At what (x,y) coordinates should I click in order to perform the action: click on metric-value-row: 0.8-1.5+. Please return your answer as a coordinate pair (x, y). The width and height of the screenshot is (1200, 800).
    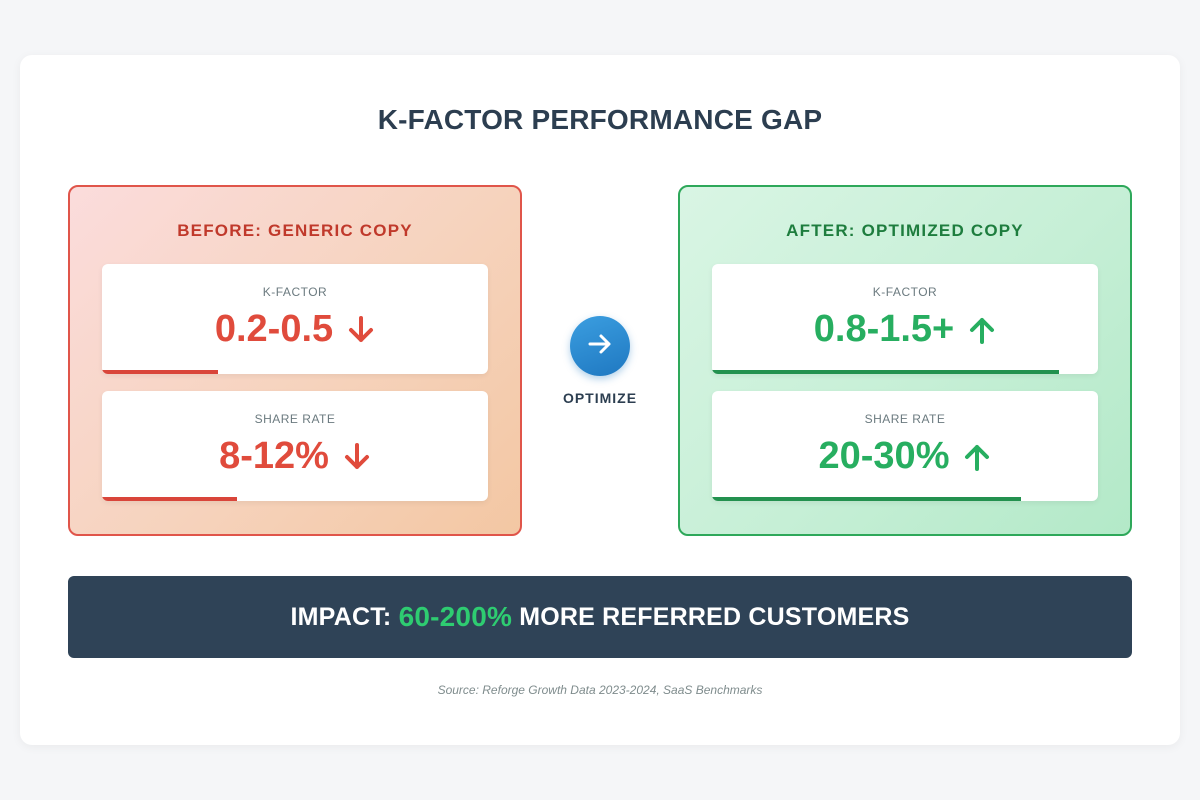
    Looking at the image, I should click on (905, 329).